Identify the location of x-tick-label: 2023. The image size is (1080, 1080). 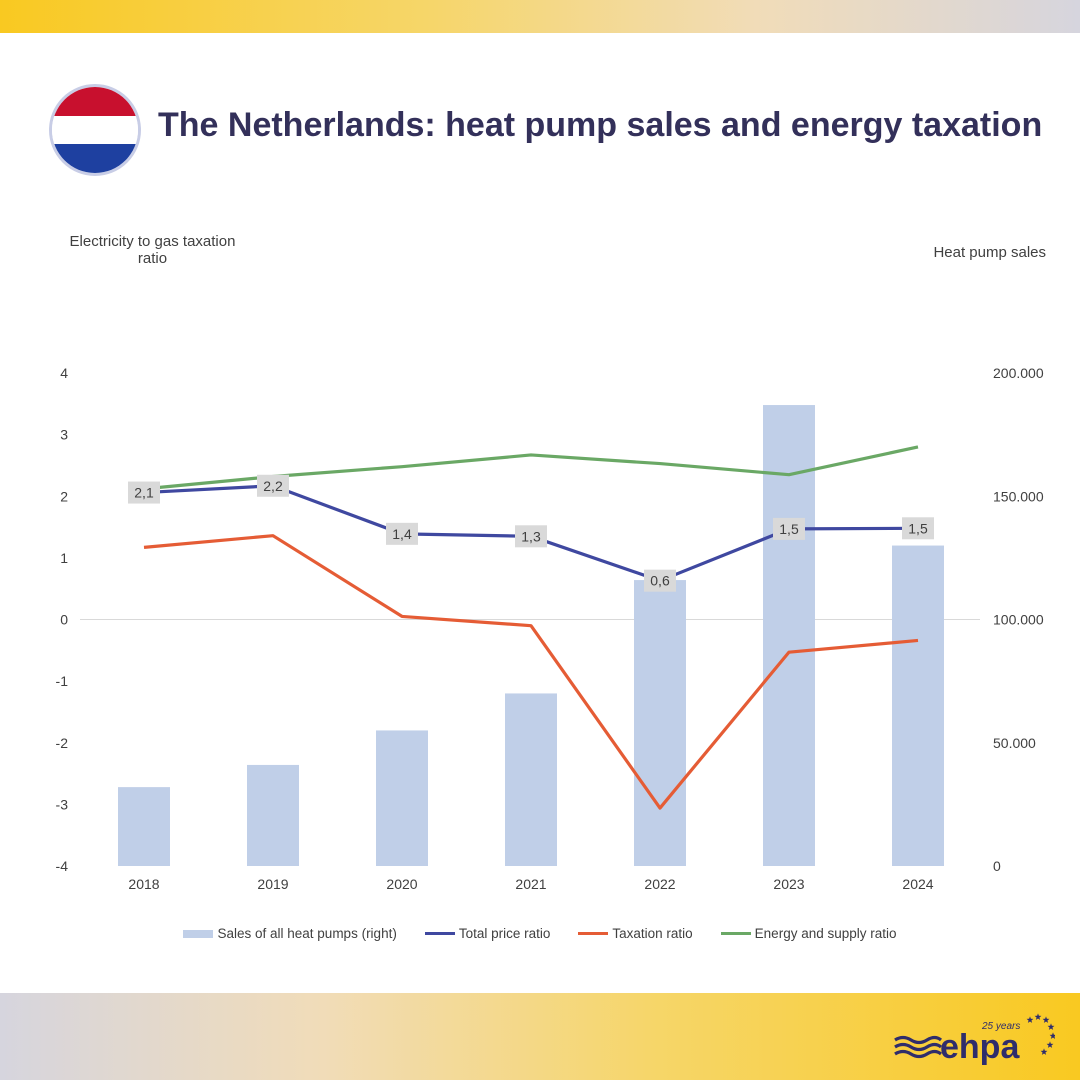
(788, 884).